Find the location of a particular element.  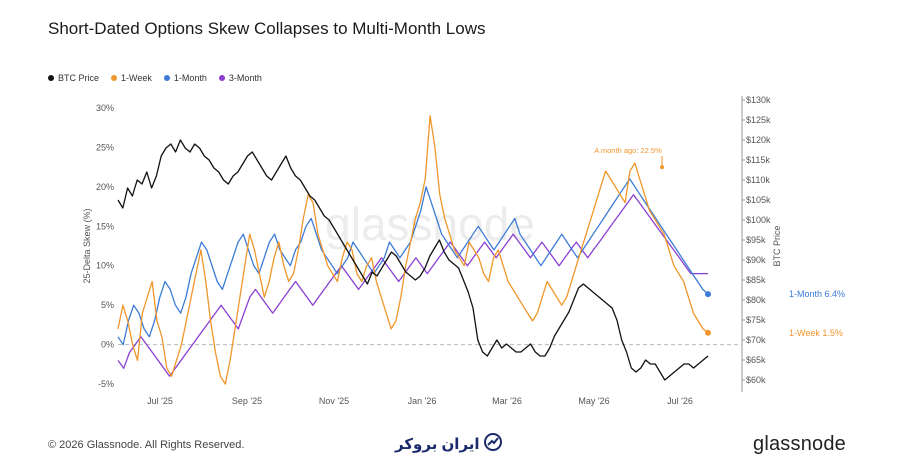

y-tick-label: 25% is located at coordinates (105, 147).